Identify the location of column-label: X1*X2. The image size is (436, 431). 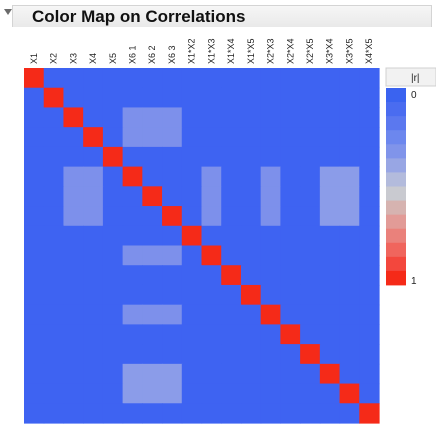
(192, 51).